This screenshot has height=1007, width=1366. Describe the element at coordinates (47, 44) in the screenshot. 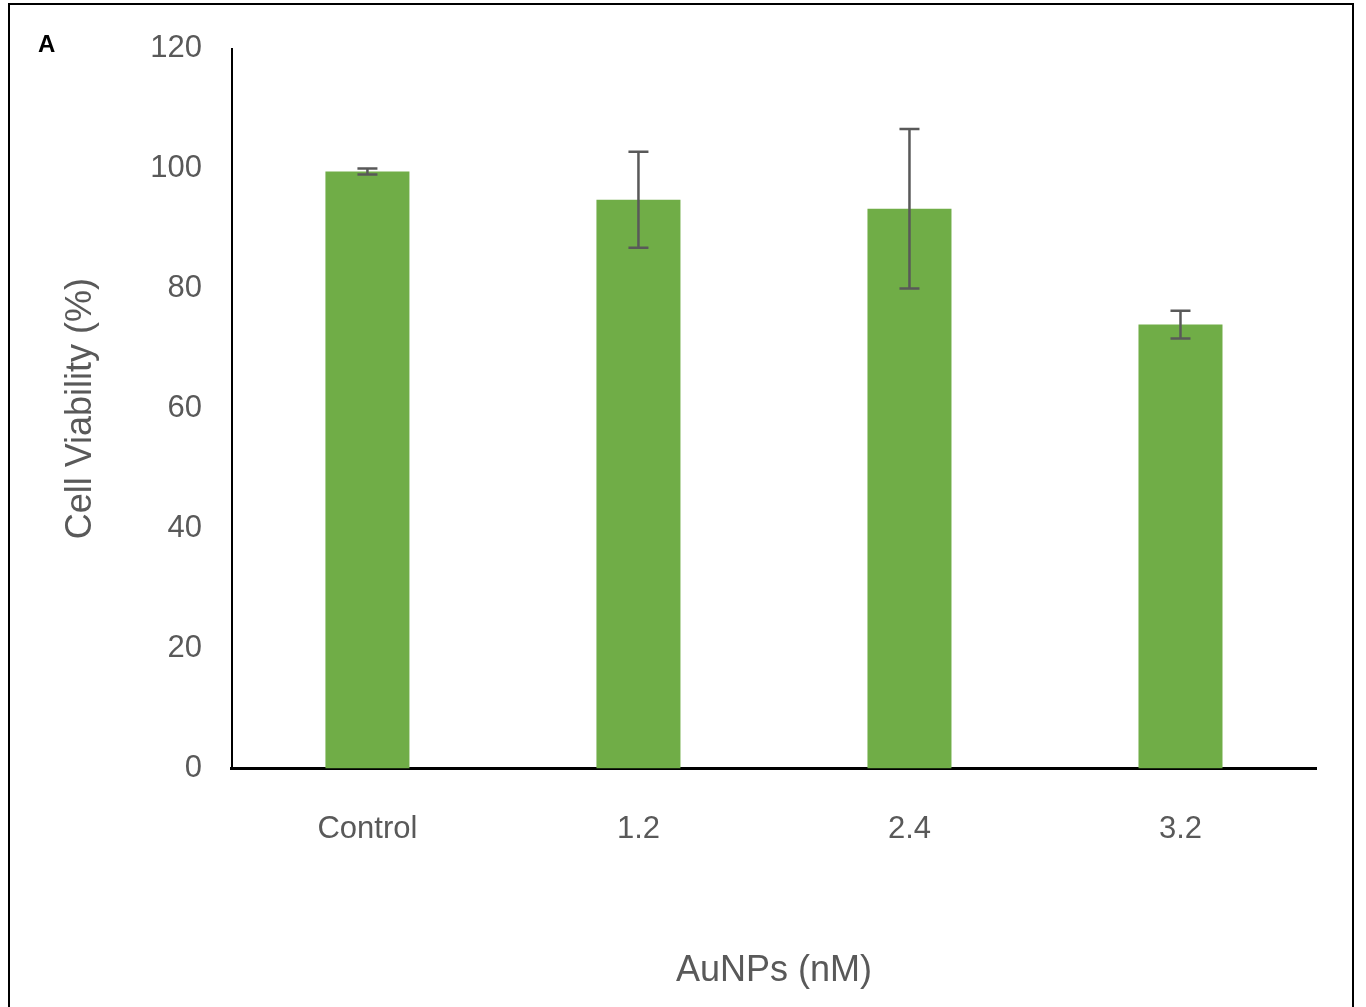

I see `text: A` at that location.